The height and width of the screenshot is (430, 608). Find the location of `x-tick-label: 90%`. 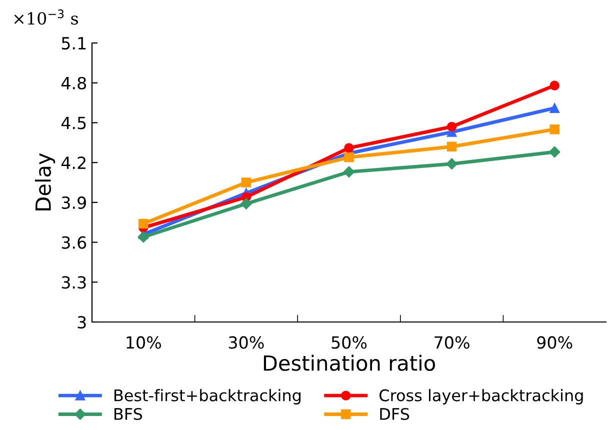

x-tick-label: 90% is located at coordinates (554, 342).